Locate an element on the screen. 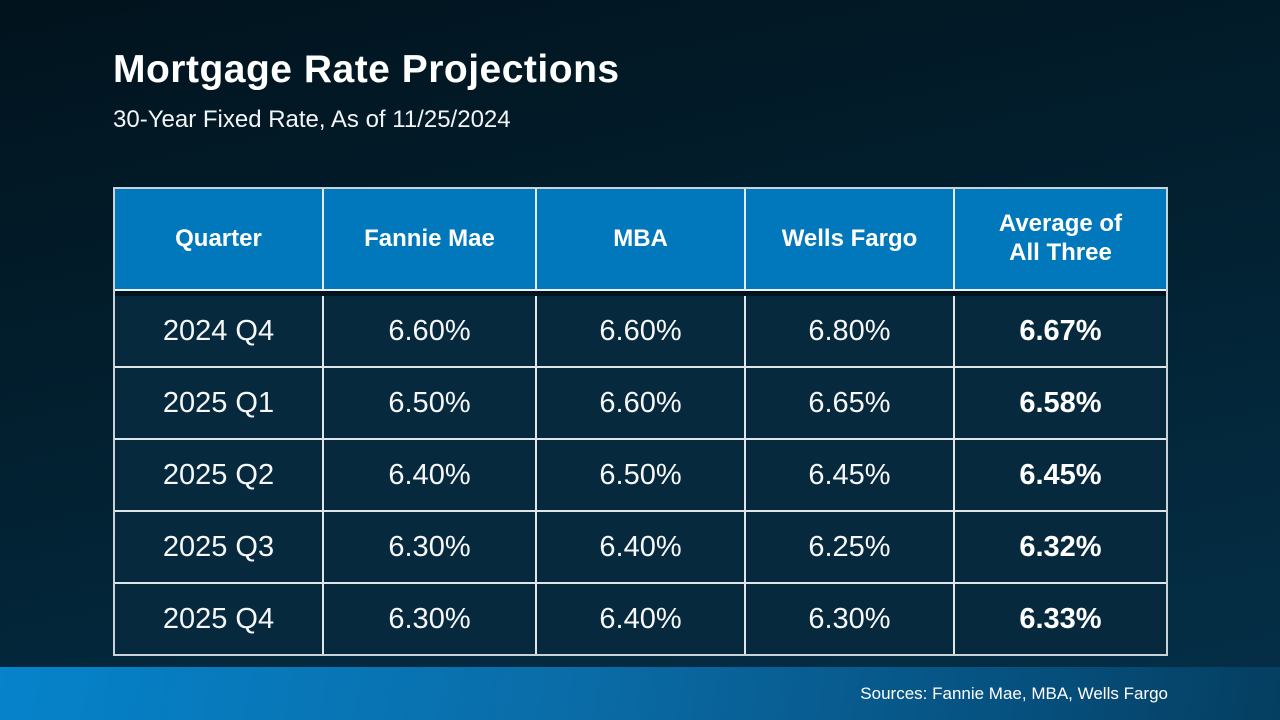  cell-wells-fargo: 6.30% is located at coordinates (850, 619).